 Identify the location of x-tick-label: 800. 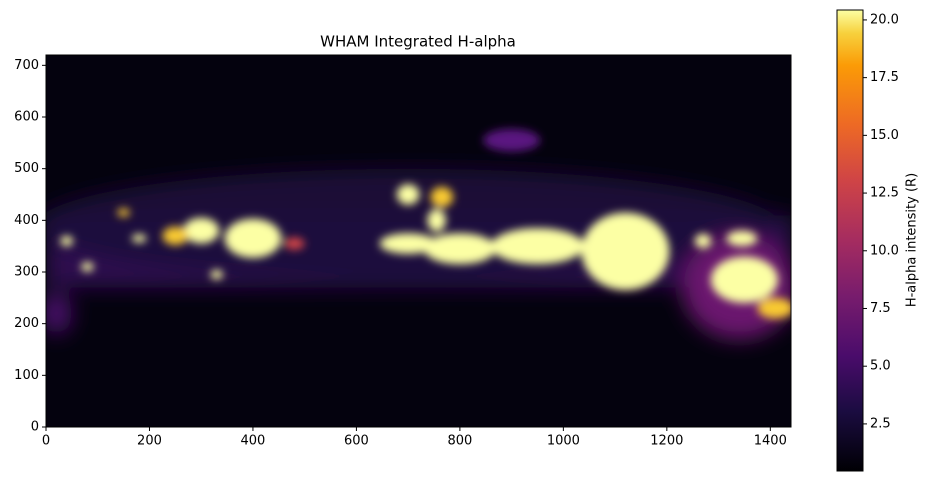
(459, 441).